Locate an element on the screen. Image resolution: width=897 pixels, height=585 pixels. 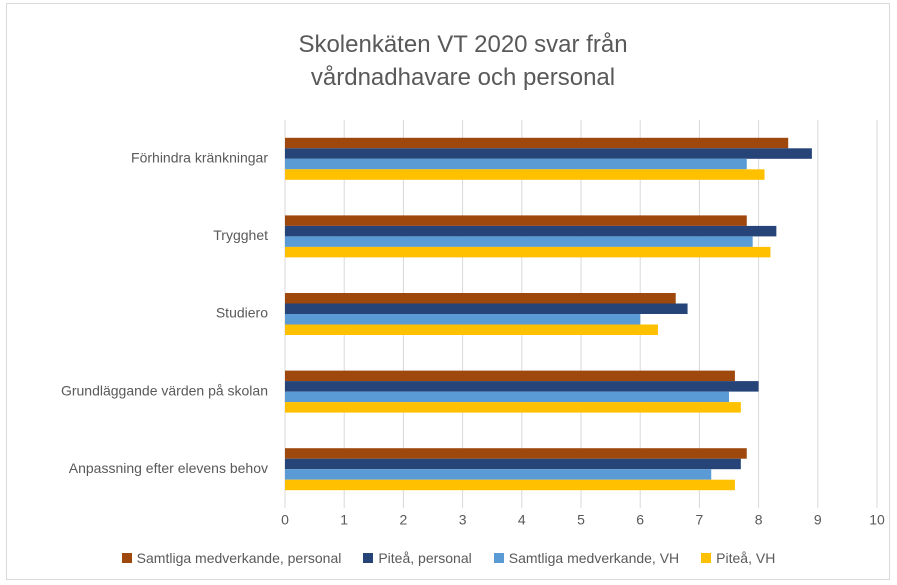
legend-label: Samtliga medverkande, VH is located at coordinates (594, 558).